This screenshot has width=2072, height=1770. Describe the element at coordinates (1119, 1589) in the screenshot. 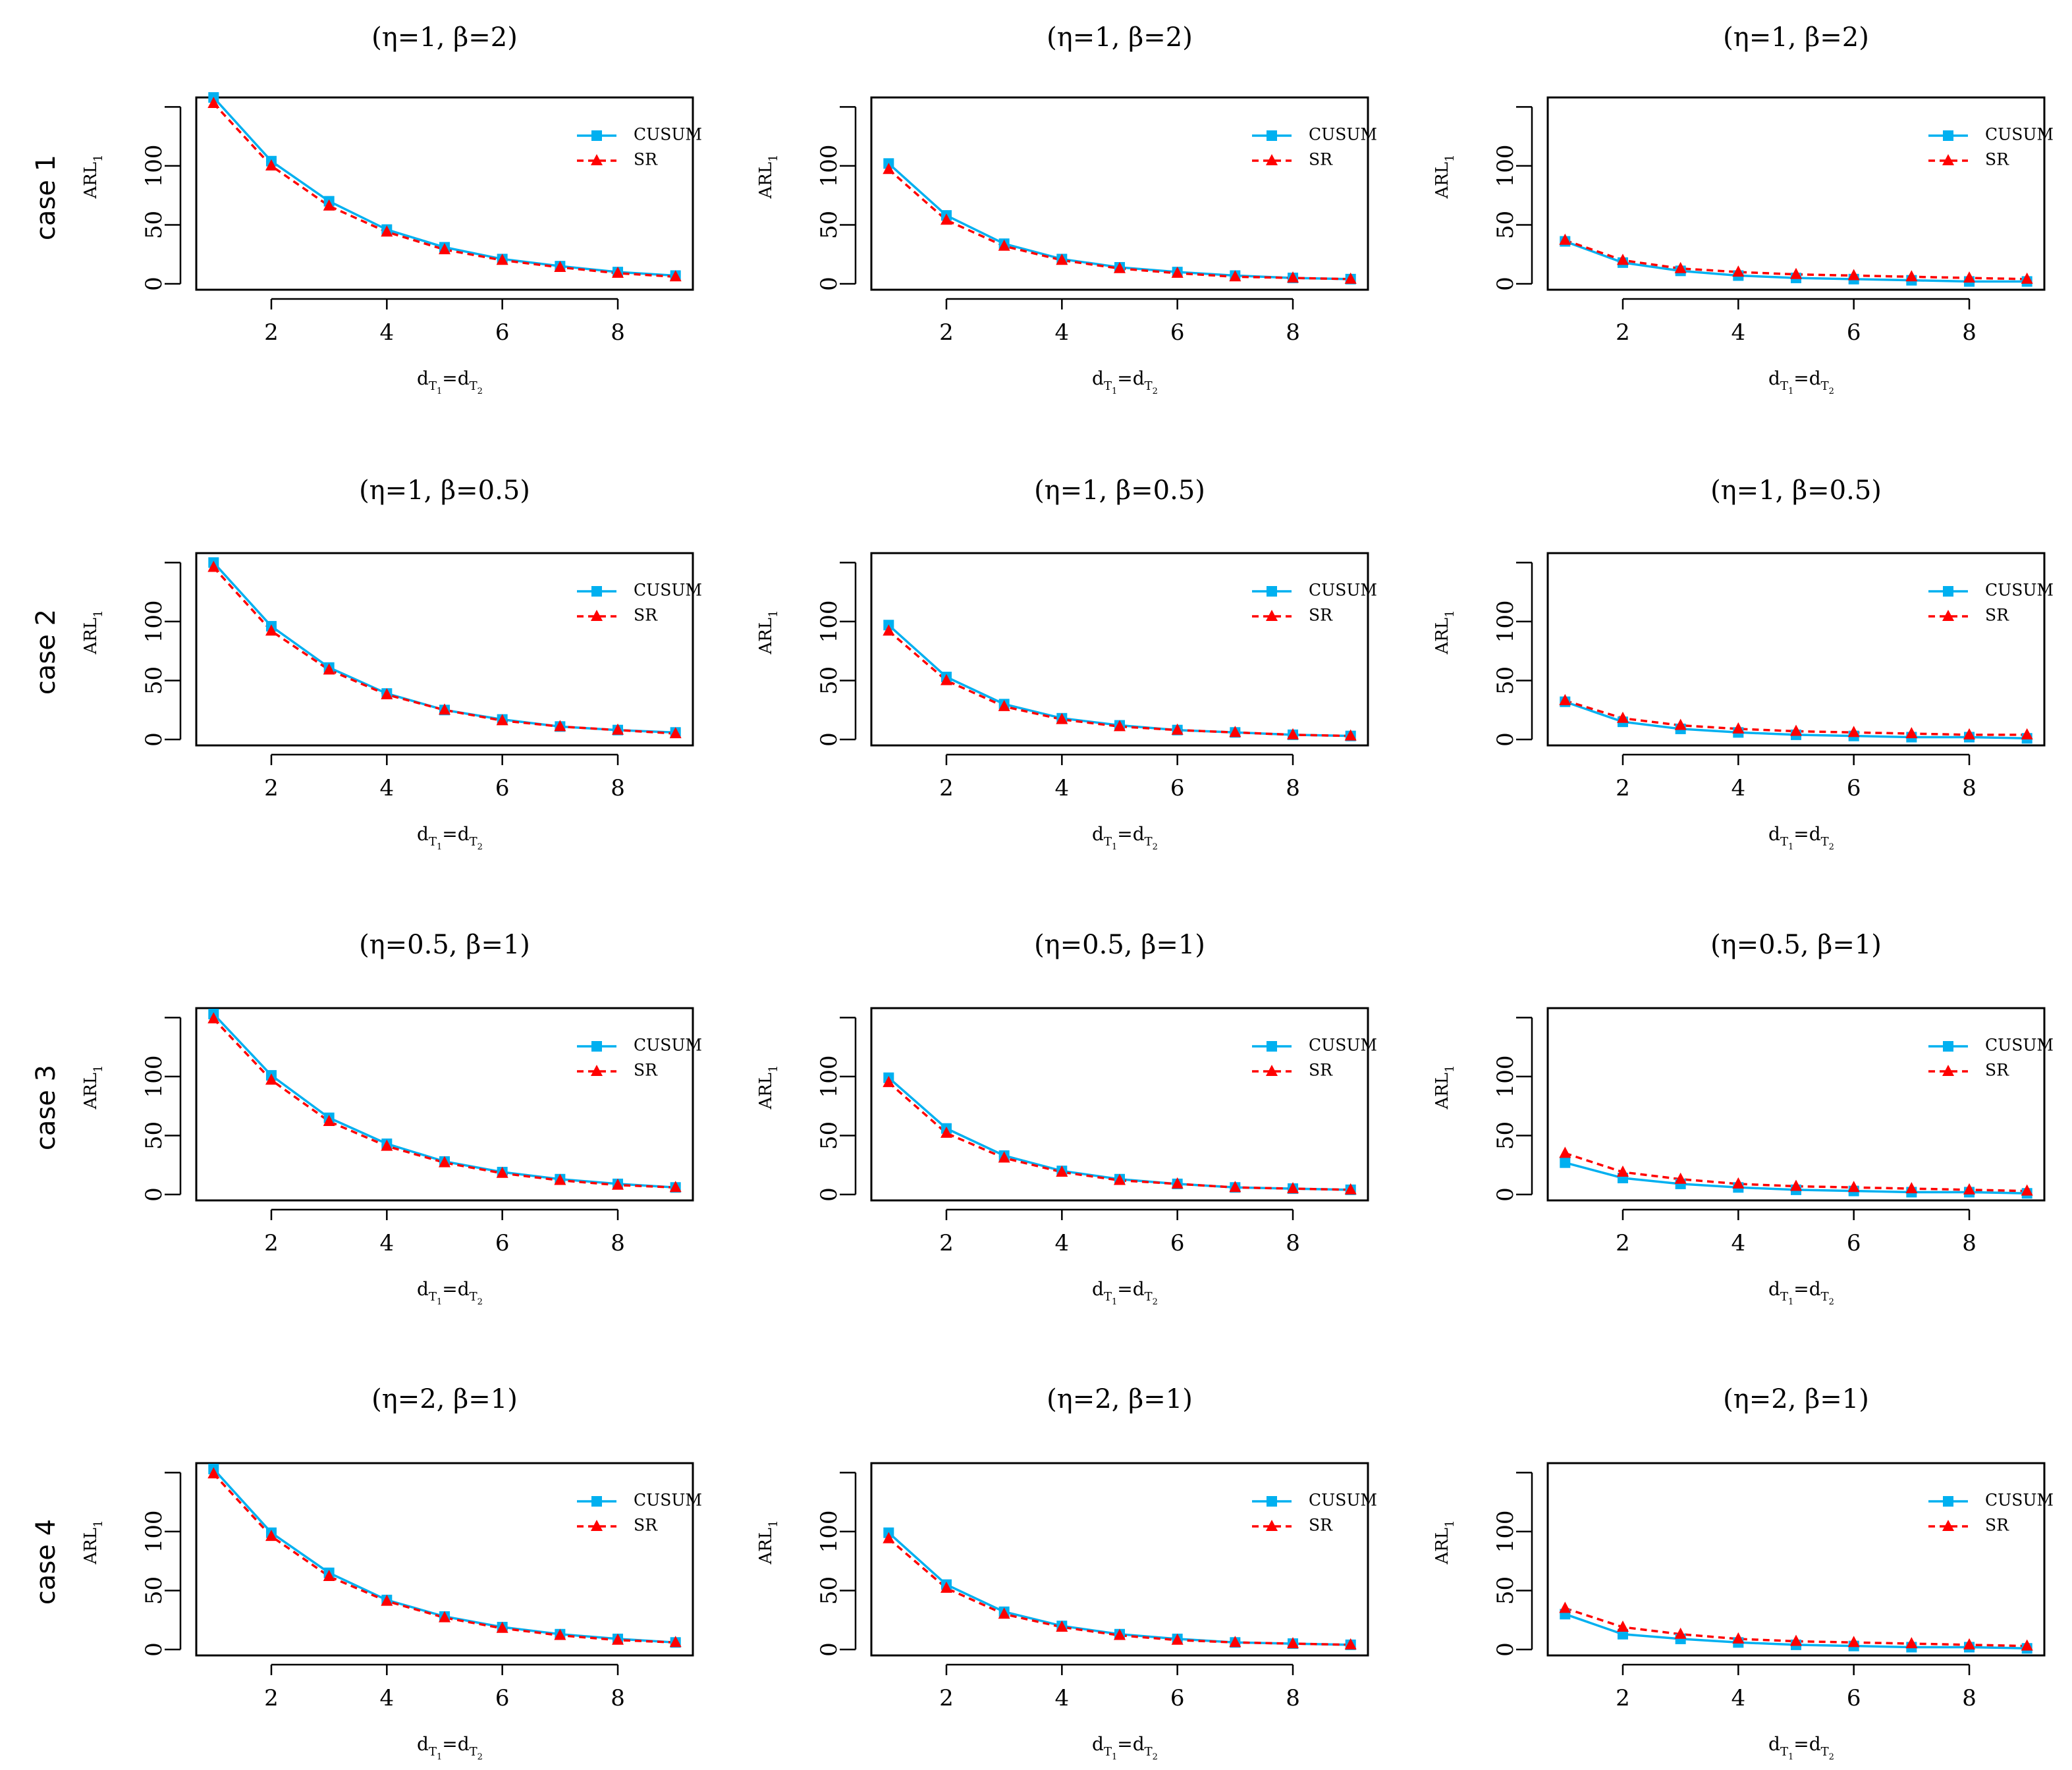

I see `cusum-line` at that location.